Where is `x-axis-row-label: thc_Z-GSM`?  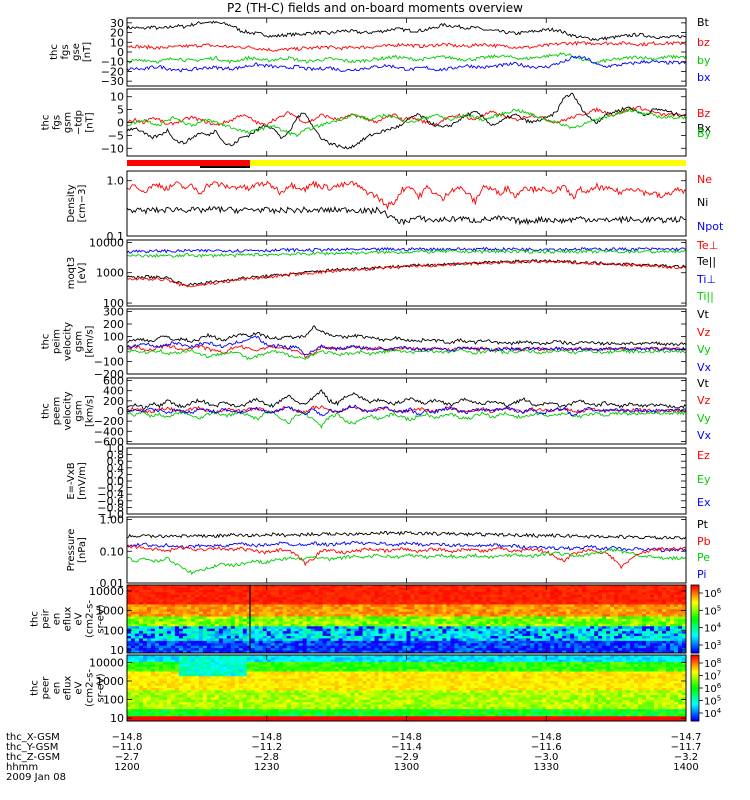
x-axis-row-label: thc_Z-GSM is located at coordinates (33, 757).